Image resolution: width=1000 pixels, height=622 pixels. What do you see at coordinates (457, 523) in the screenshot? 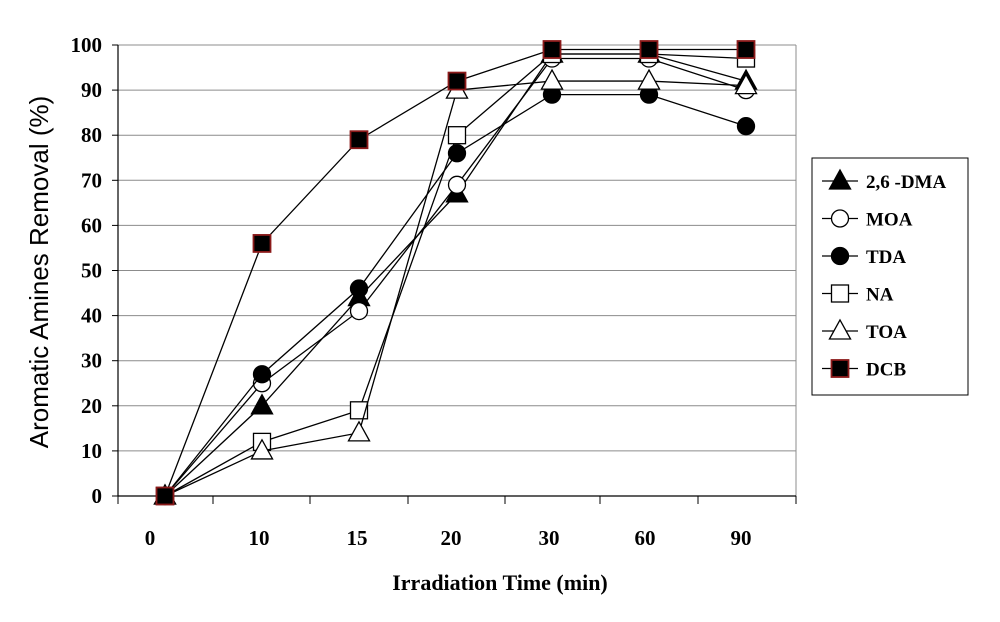
I see `x-axis-ticks: 0 10 15 20 30 60 90` at bounding box center [457, 523].